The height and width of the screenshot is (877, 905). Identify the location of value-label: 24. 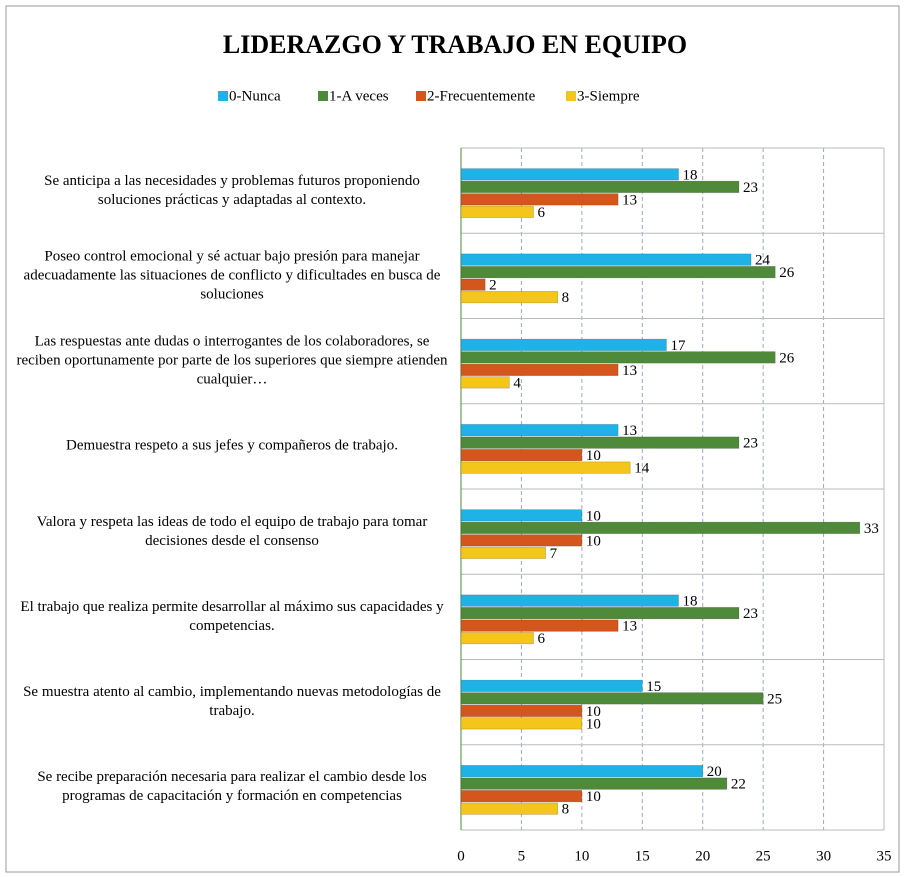
(763, 261).